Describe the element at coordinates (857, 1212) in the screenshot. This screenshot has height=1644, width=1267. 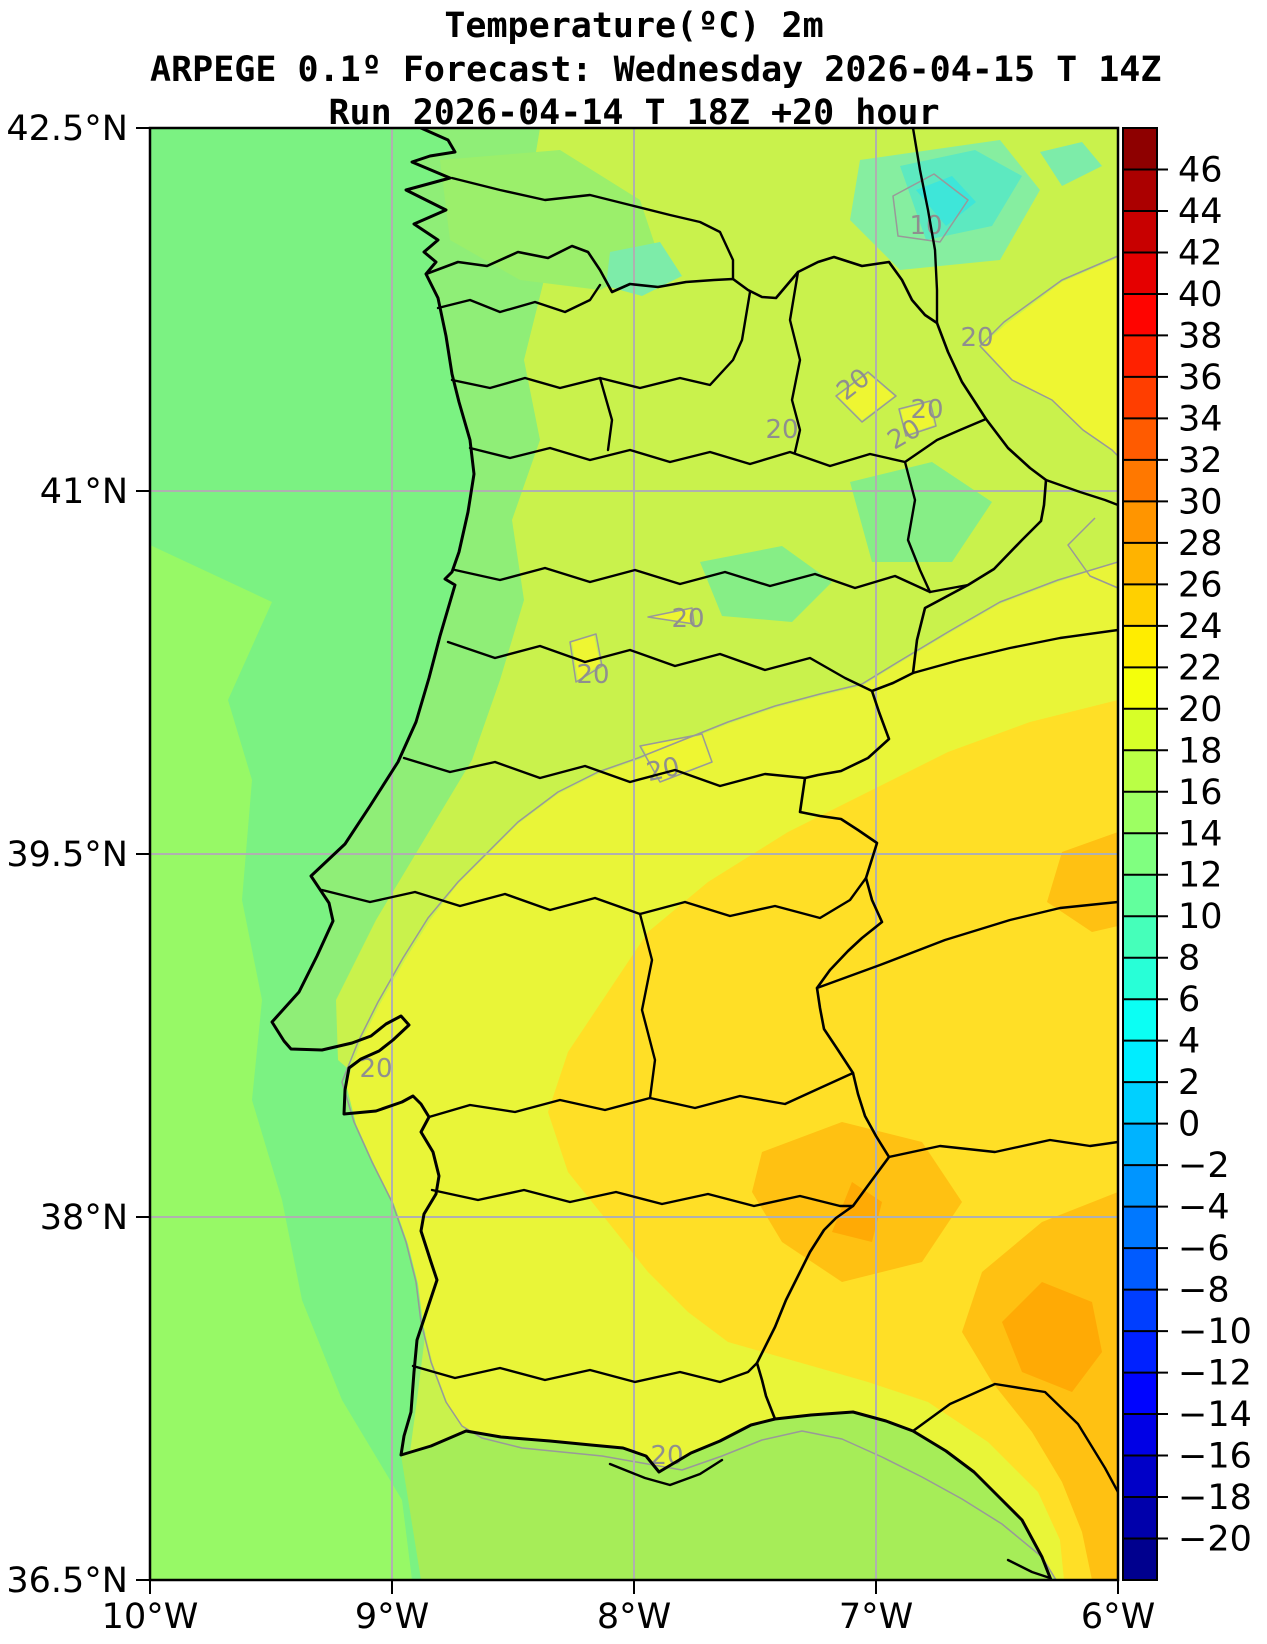
I see `band-26-28-core2` at that location.